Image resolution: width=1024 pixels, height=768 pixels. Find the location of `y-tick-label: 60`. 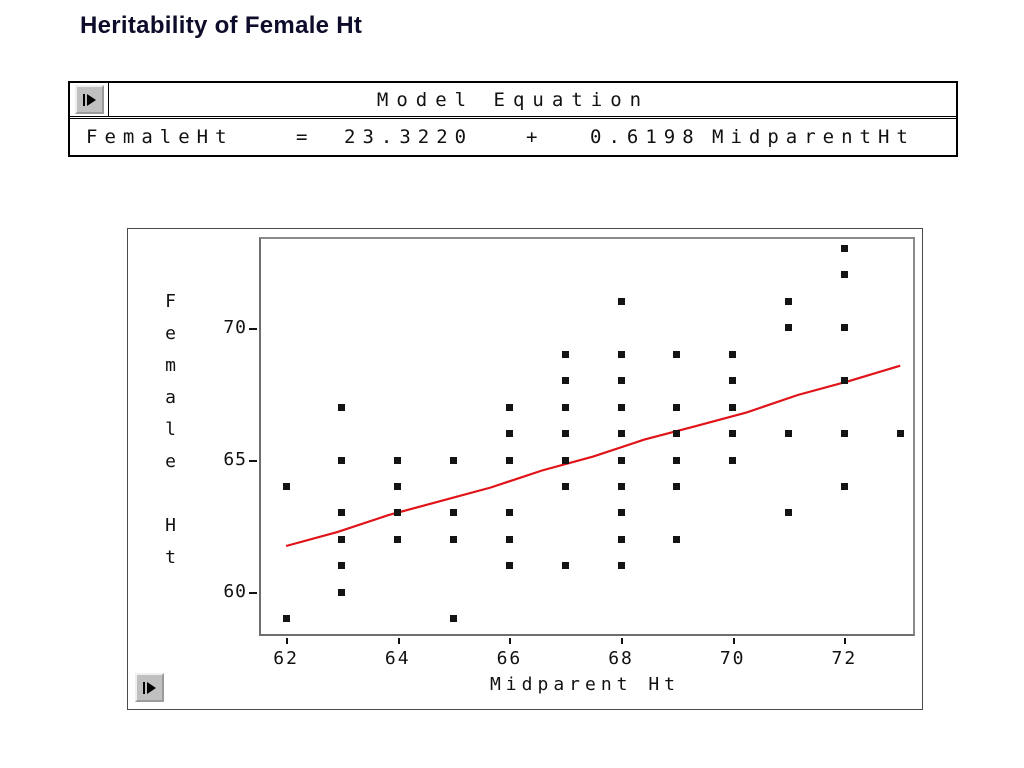

y-tick-label: 60 is located at coordinates (235, 592).